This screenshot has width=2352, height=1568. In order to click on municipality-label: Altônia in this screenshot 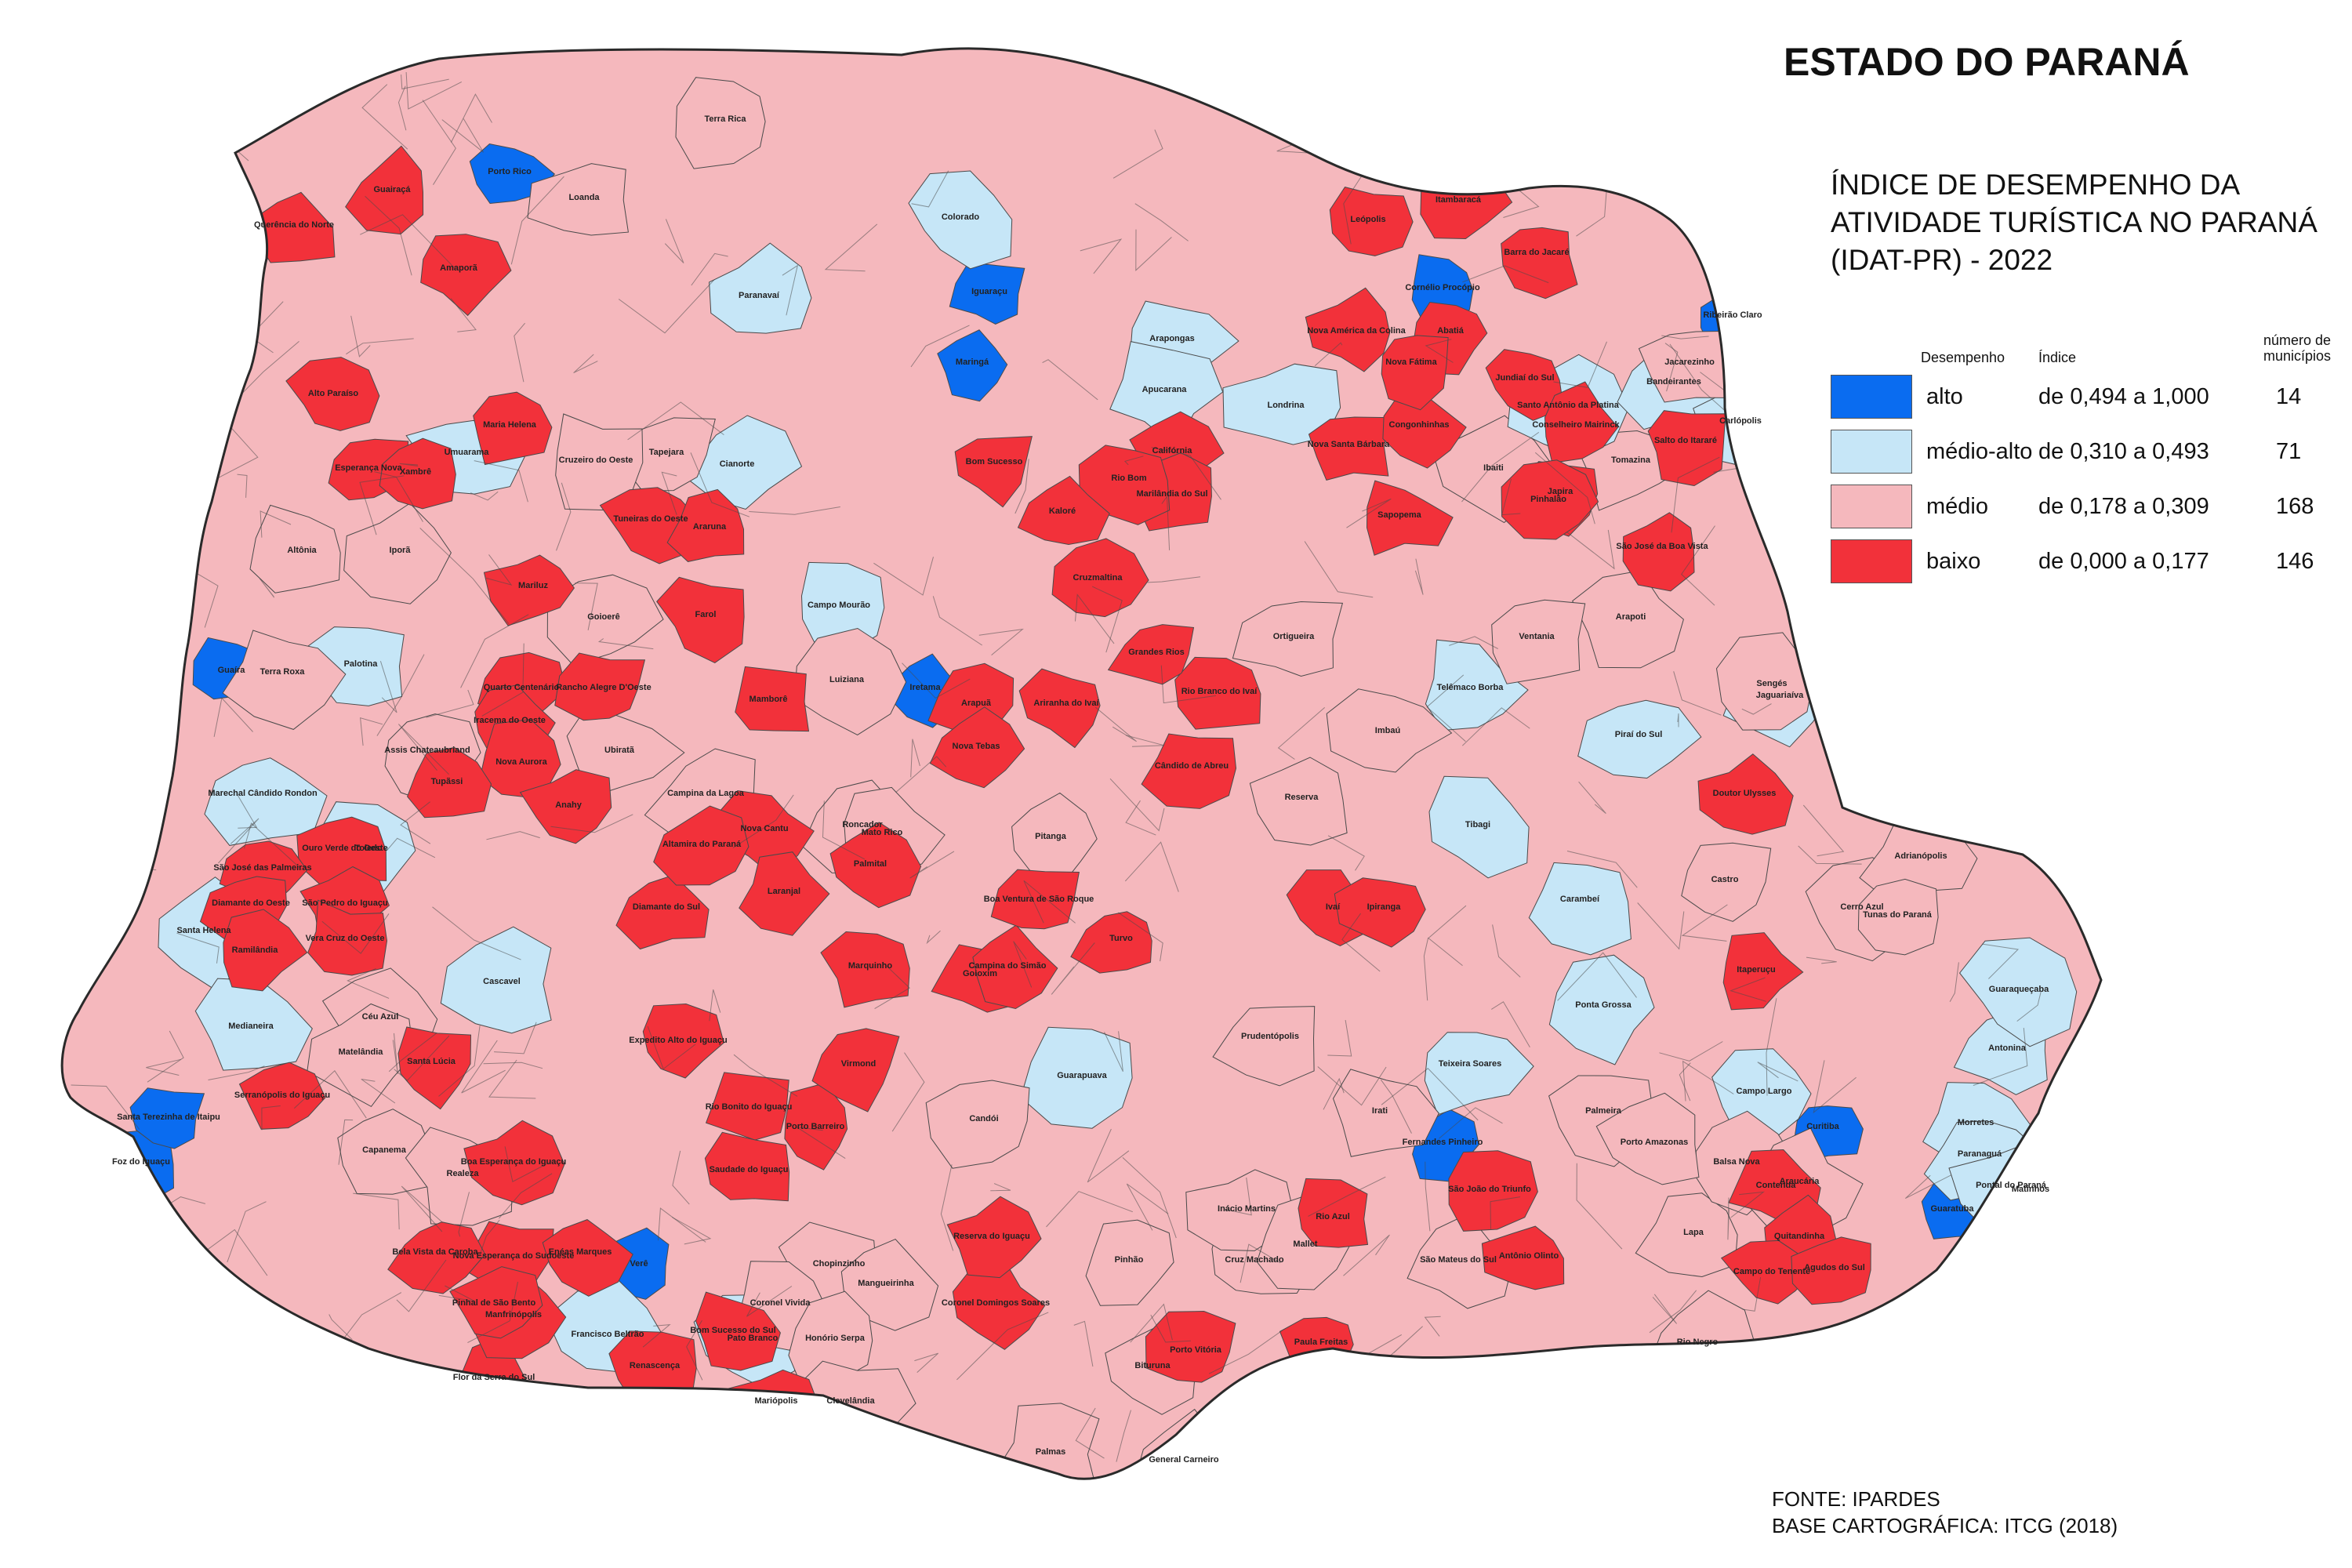, I will do `click(302, 550)`.